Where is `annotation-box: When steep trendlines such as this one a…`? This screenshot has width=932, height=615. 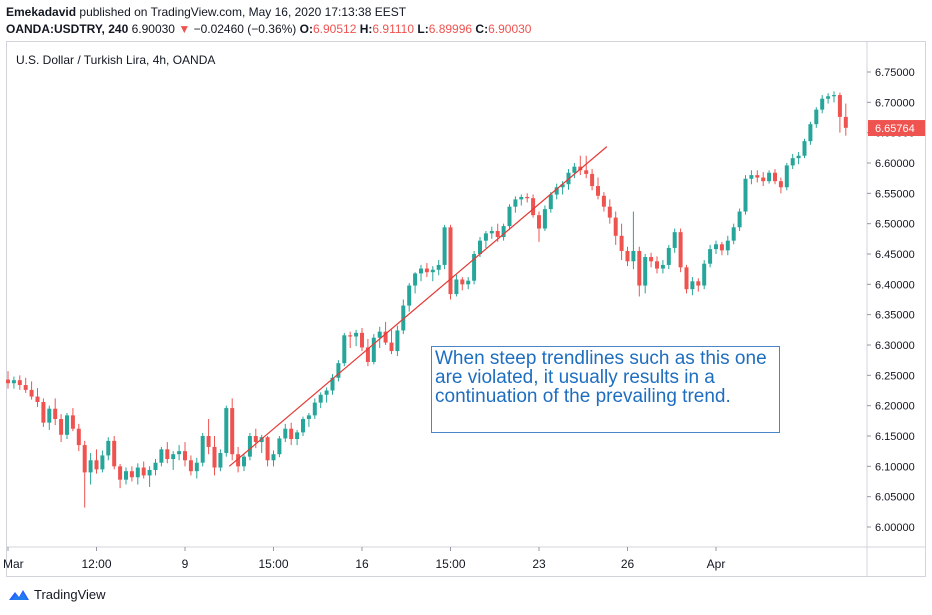
annotation-box: When steep trendlines such as this one a… is located at coordinates (605, 389).